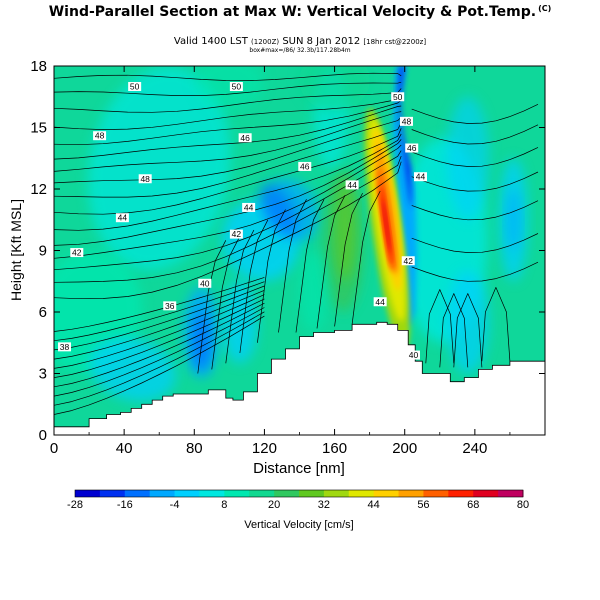 The width and height of the screenshot is (600, 600). Describe the element at coordinates (265, 42) in the screenshot. I see `valid-utc-text: (1200Z)` at that location.